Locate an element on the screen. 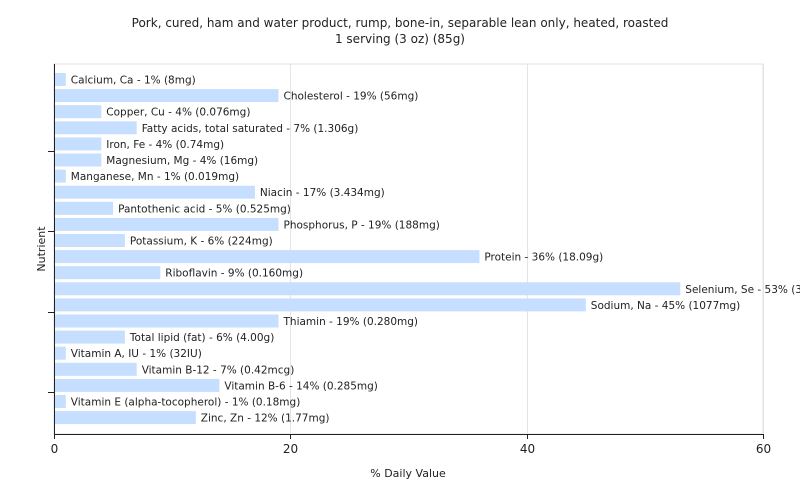 The width and height of the screenshot is (800, 500). bar-label: Pantothenic acid - 5% (0.525mg) is located at coordinates (204, 209).